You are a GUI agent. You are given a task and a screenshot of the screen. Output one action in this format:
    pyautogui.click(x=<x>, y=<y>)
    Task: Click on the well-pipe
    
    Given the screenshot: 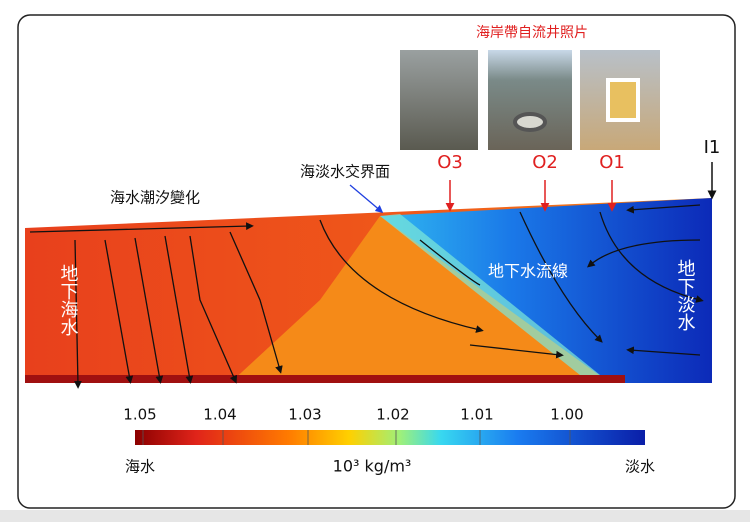 What is the action you would take?
    pyautogui.click(x=530, y=122)
    